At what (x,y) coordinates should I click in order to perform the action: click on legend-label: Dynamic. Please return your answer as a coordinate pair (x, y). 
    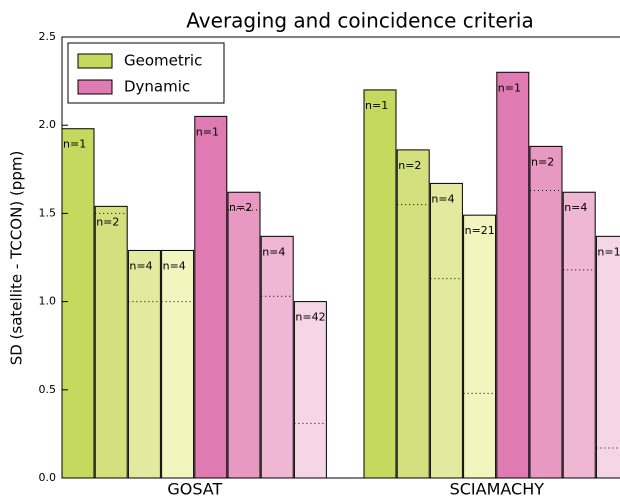
    Looking at the image, I should click on (157, 87).